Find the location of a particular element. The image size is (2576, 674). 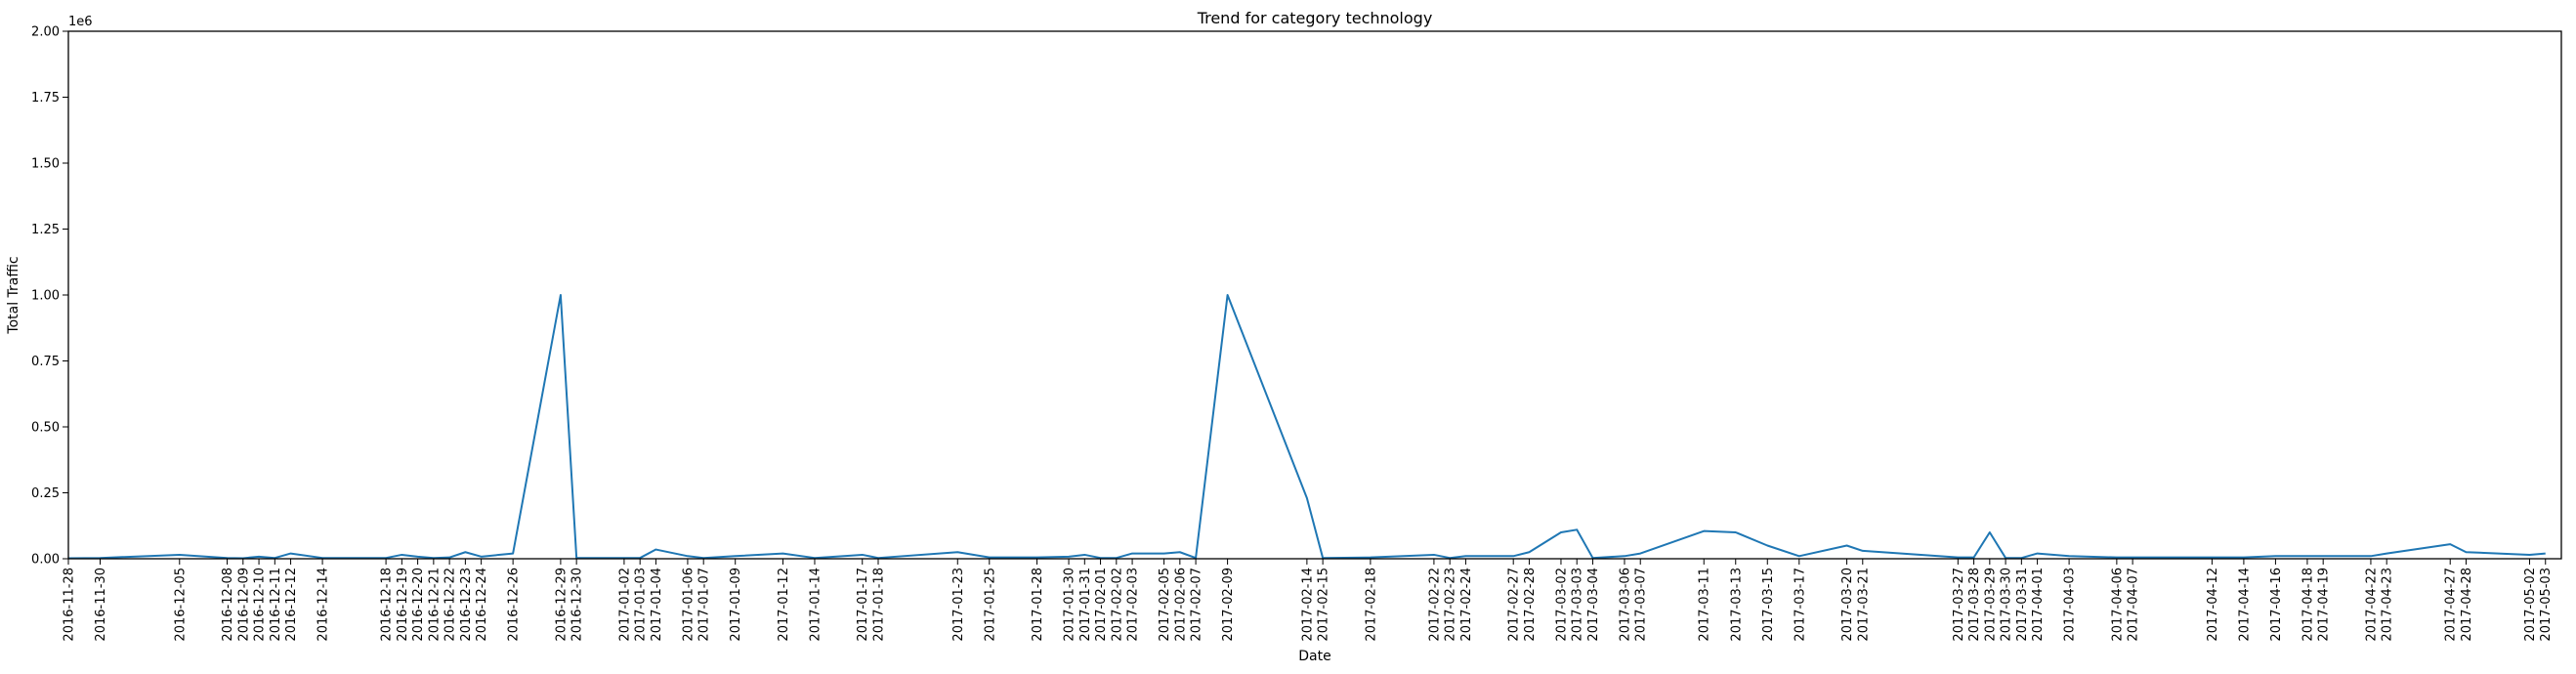

x-tick-label: 2017-01-06 is located at coordinates (688, 605).